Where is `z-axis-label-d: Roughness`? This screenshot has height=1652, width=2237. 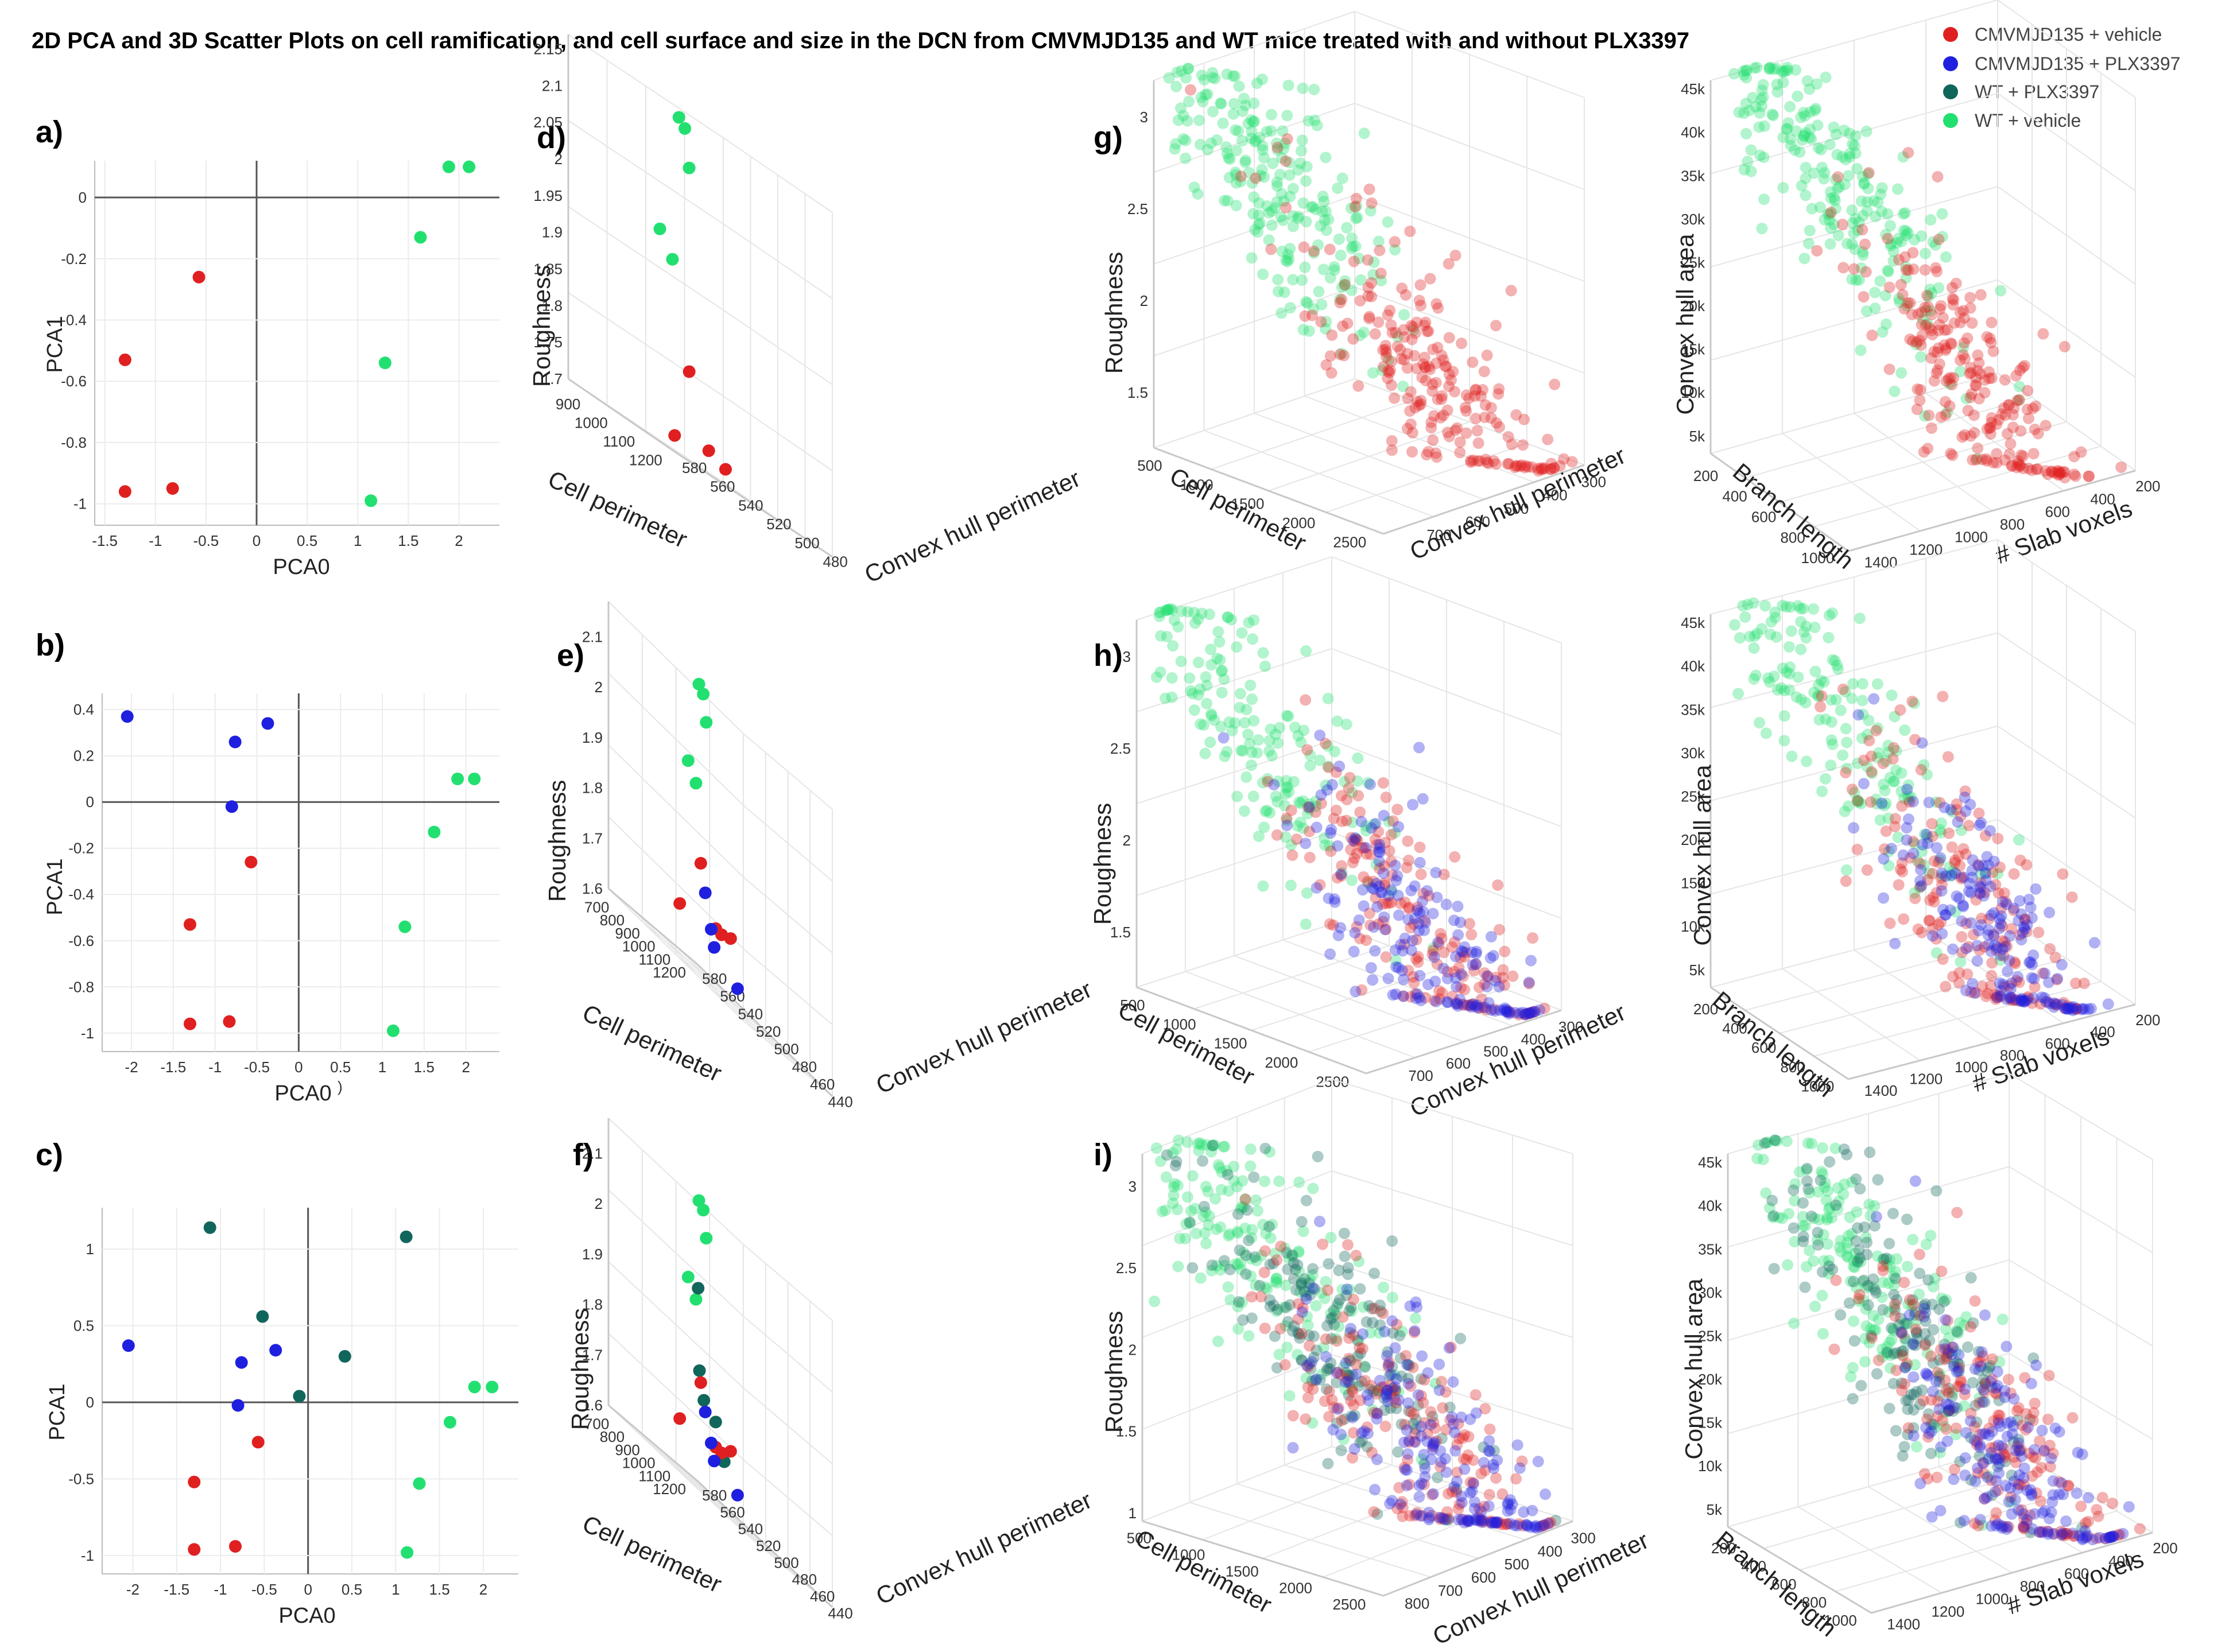 z-axis-label-d: Roughness is located at coordinates (541, 326).